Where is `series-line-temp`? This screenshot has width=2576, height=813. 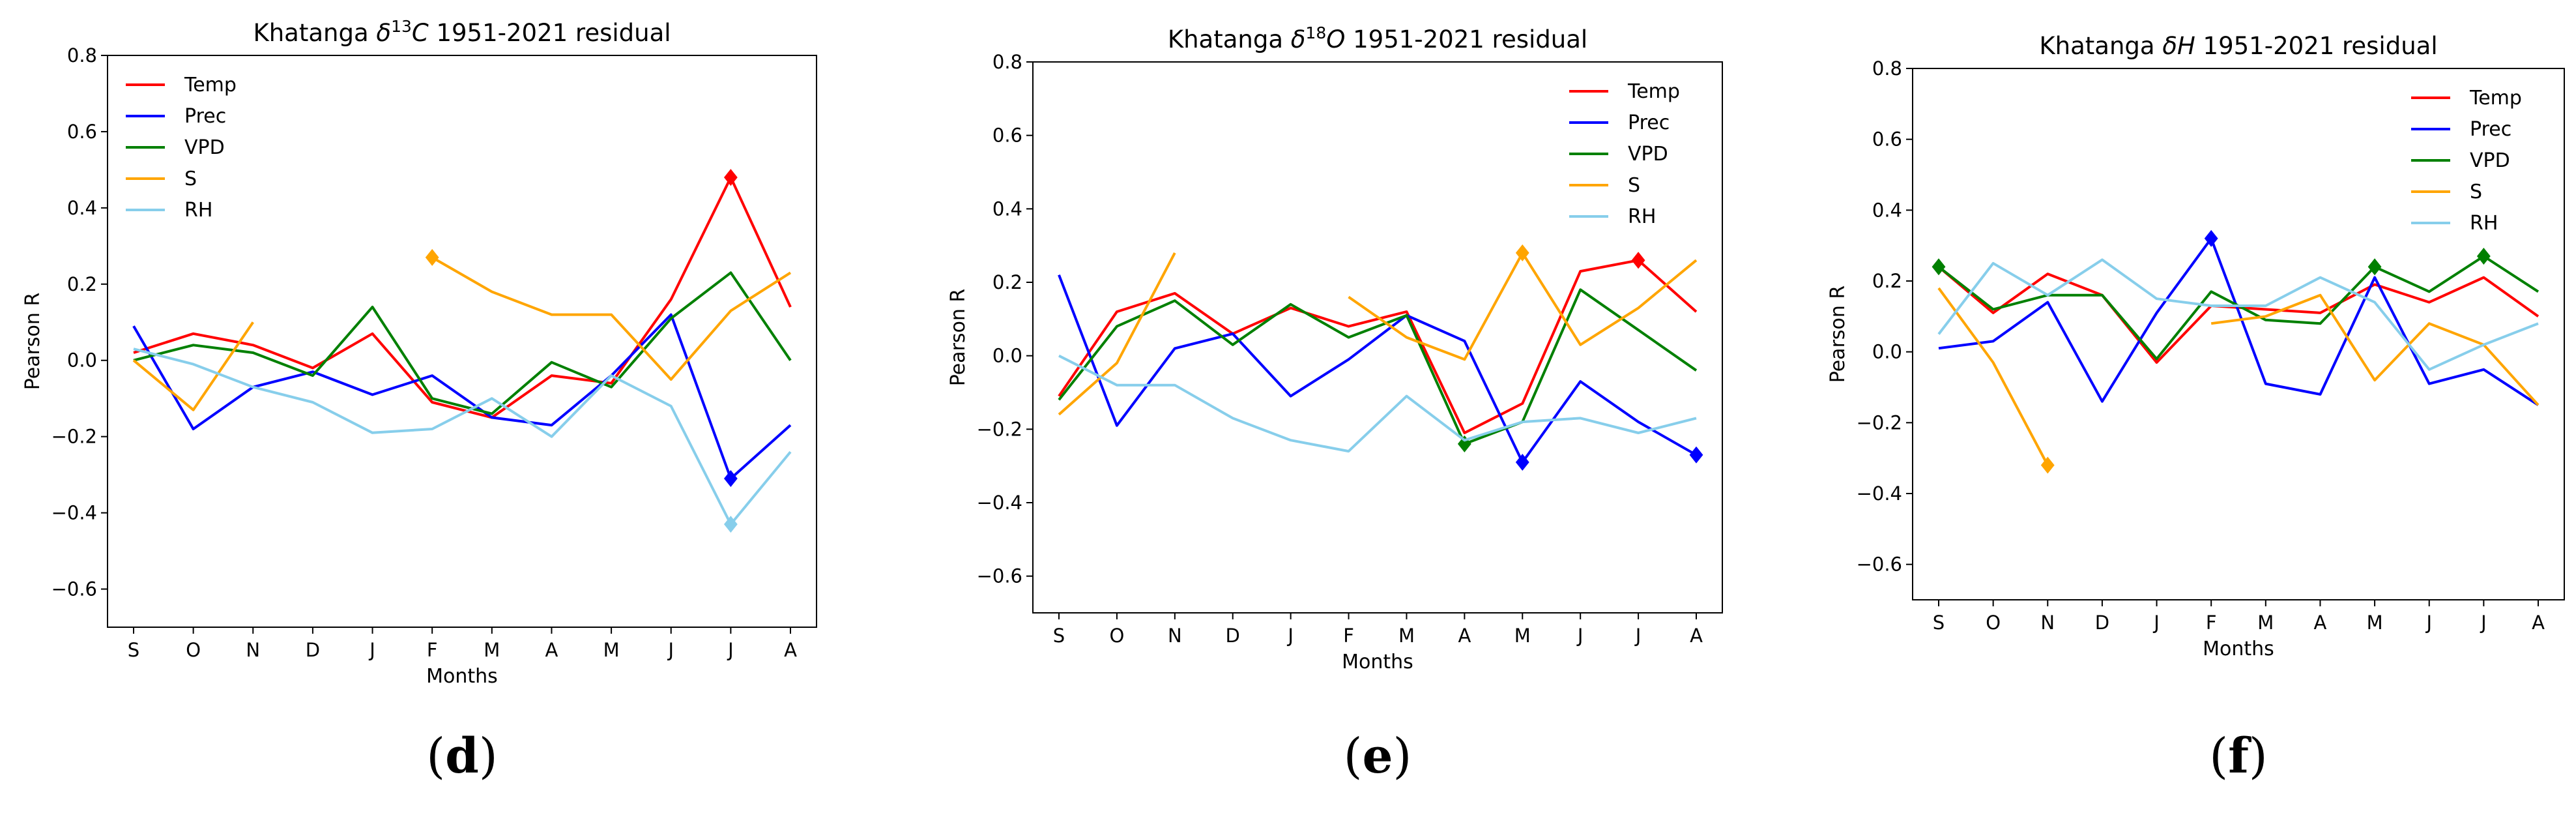 series-line-temp is located at coordinates (1378, 347).